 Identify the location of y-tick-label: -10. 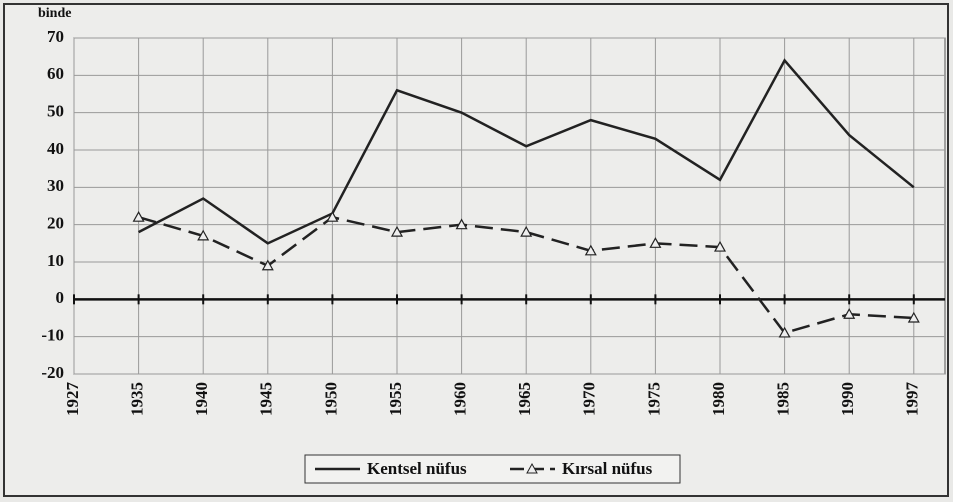
(52, 335).